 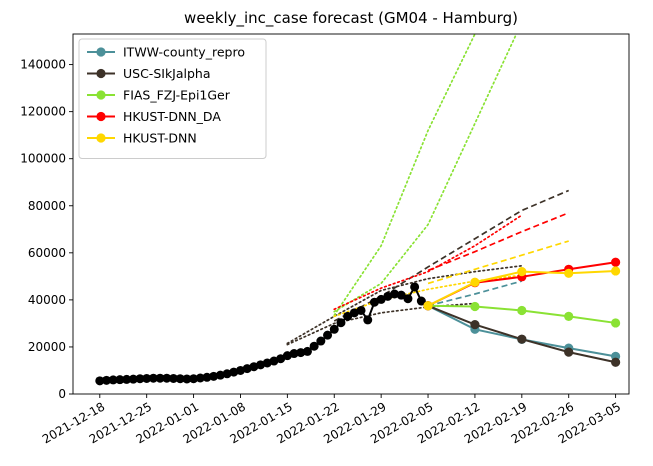 What do you see at coordinates (160, 138) in the screenshot?
I see `legend-label: HKUST-DNN` at bounding box center [160, 138].